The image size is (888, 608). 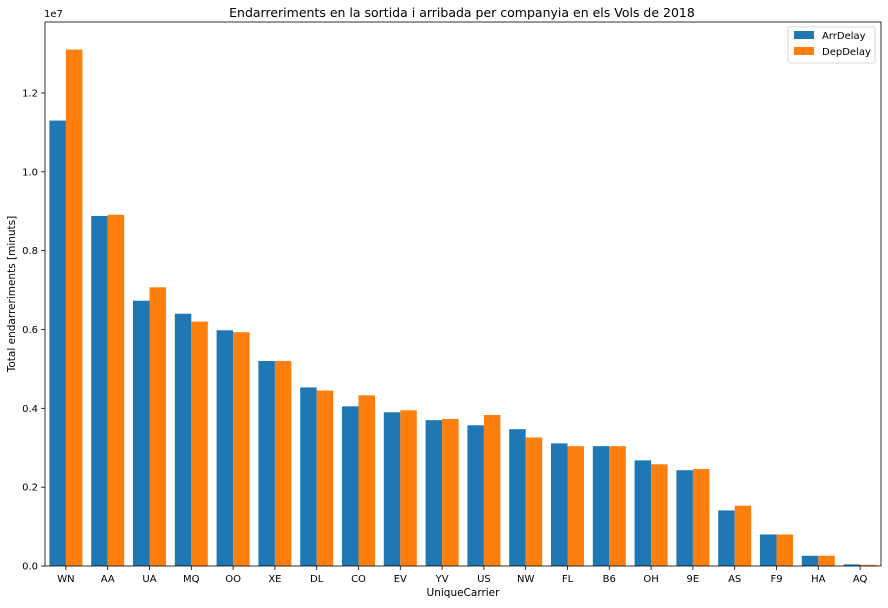 What do you see at coordinates (525, 579) in the screenshot?
I see `x-tick-label: NW` at bounding box center [525, 579].